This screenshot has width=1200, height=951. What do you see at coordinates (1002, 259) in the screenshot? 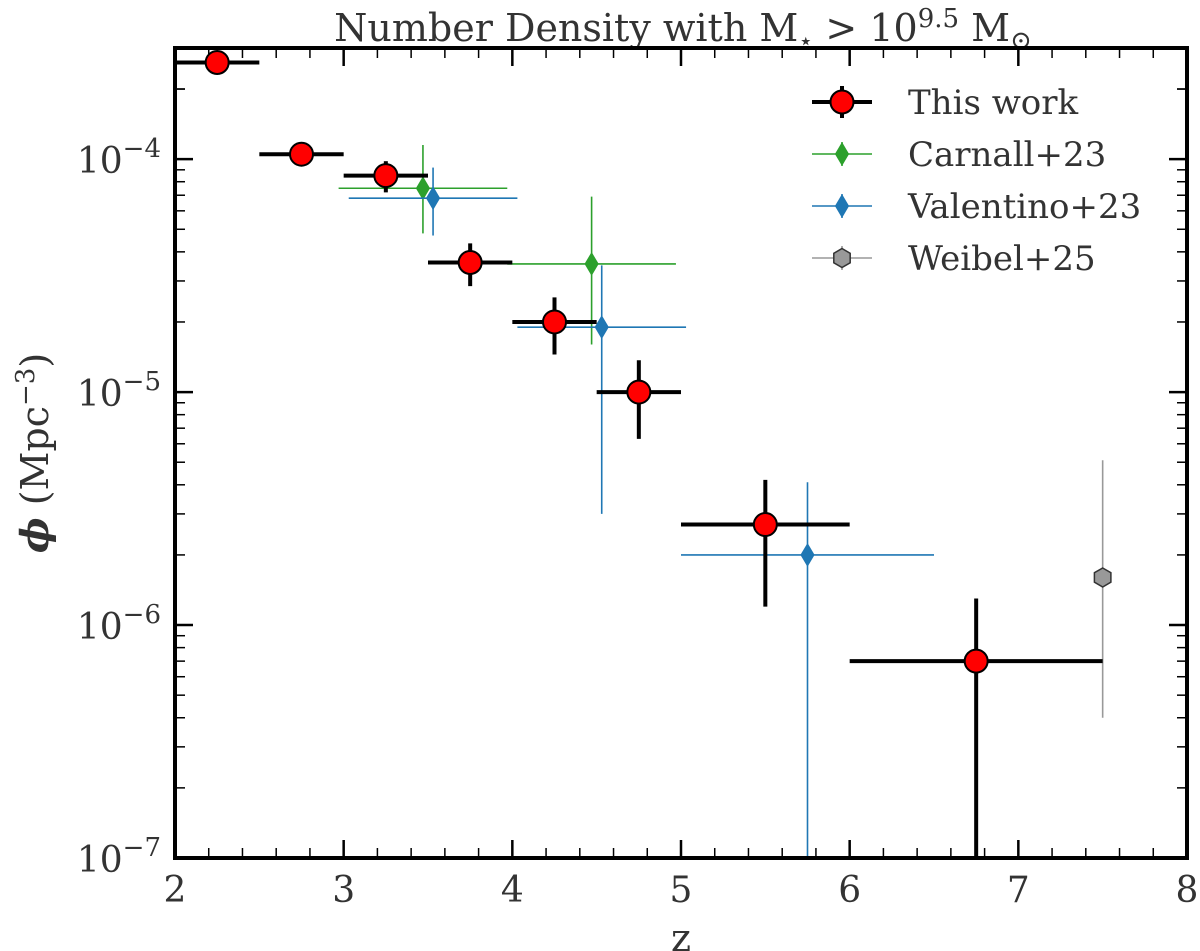
I see `legend-label: Weibel+25` at bounding box center [1002, 259].